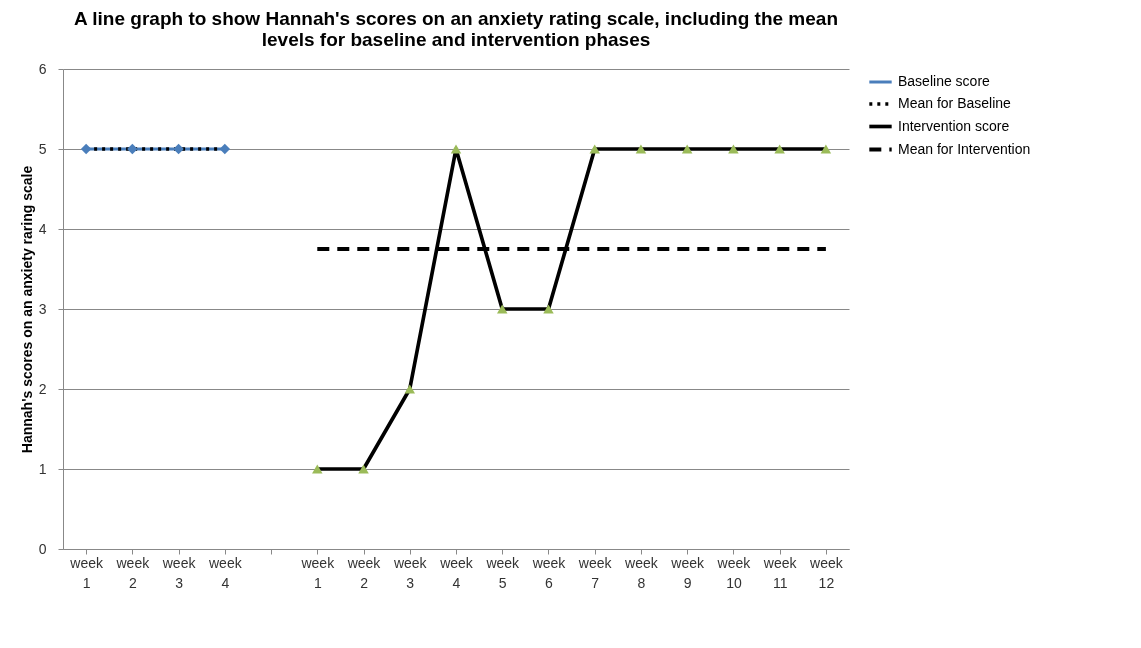 The height and width of the screenshot is (648, 1141). I want to click on y-tick-label: 5, so click(42, 148).